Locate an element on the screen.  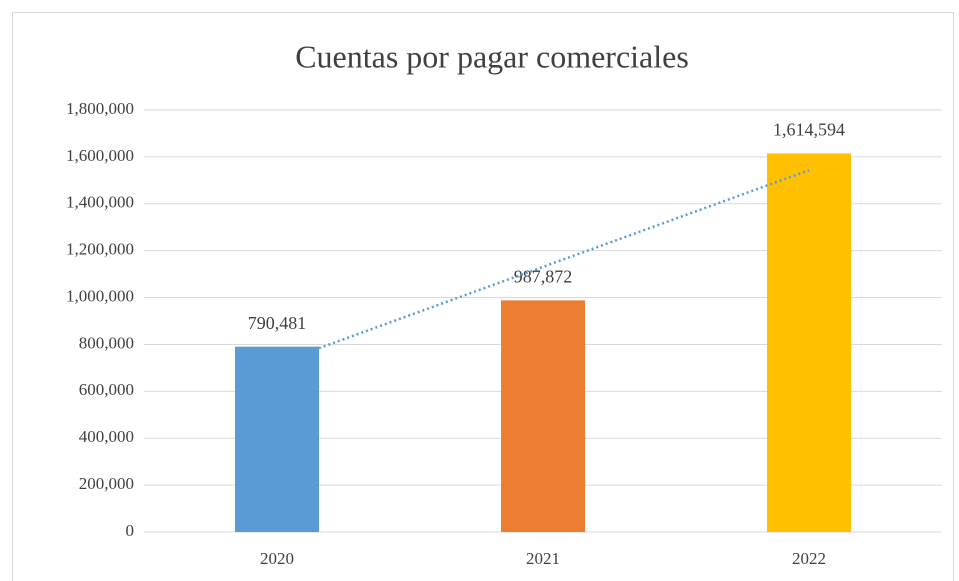
chart-title: Cuentas por pagar comerciales is located at coordinates (492, 56).